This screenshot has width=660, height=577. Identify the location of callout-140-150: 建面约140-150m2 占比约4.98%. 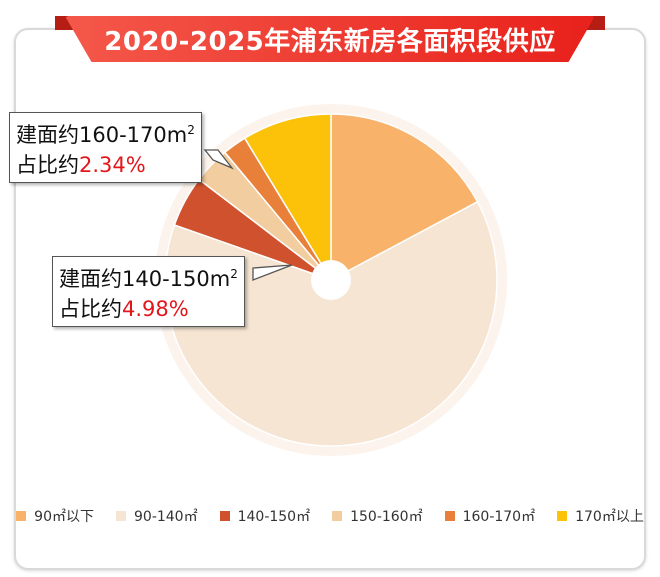
(148, 291).